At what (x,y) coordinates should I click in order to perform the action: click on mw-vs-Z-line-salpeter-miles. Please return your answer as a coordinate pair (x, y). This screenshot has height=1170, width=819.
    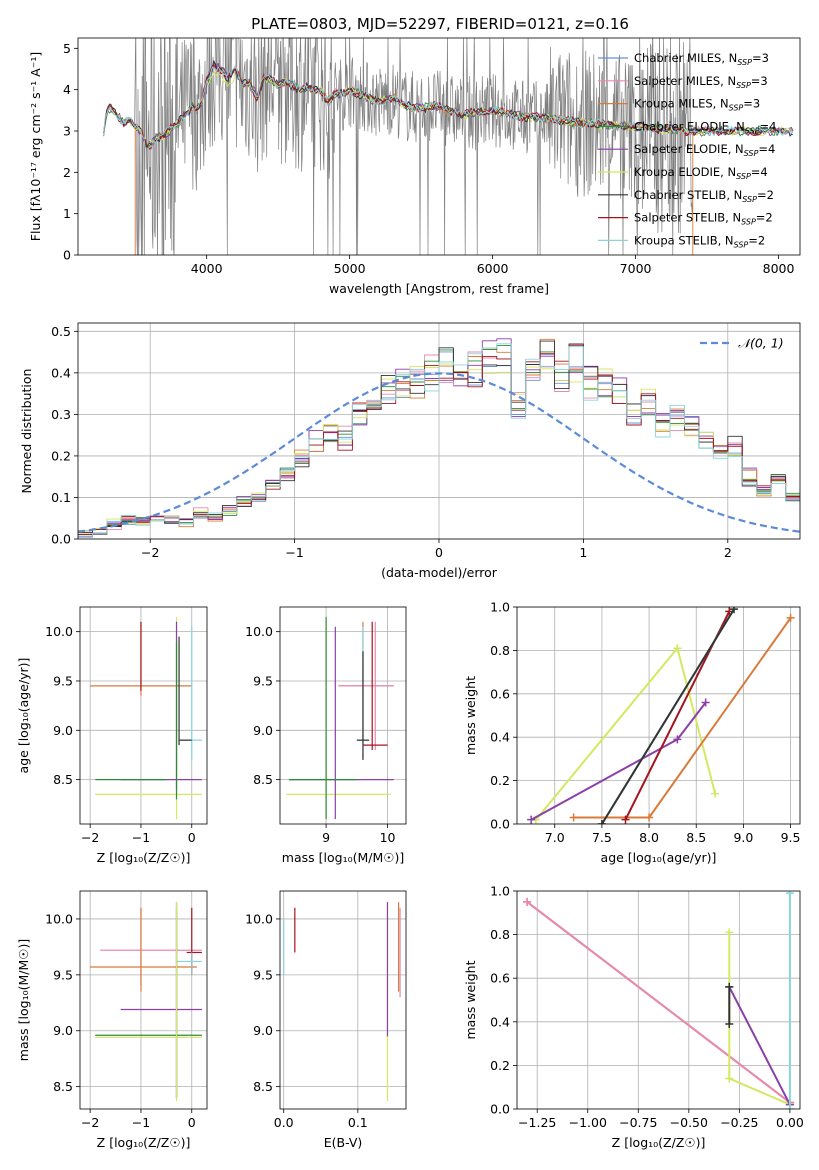
    Looking at the image, I should click on (658, 1002).